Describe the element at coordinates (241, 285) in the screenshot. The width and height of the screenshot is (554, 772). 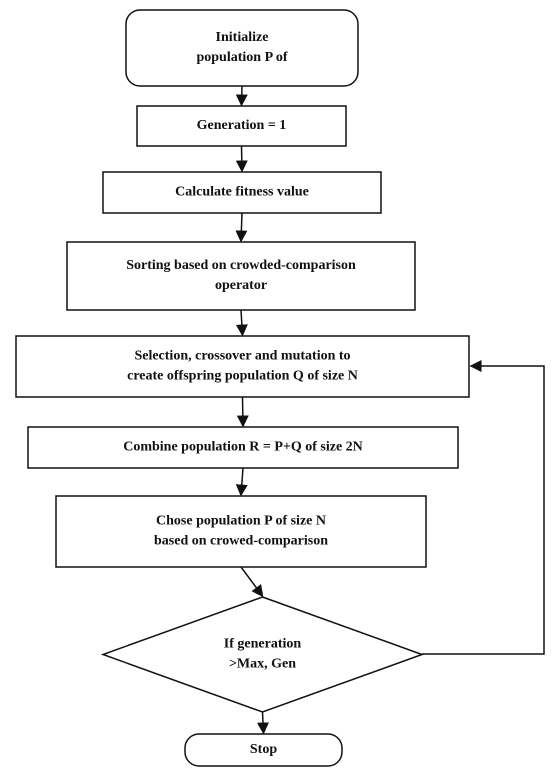
I see `node-label: operator` at that location.